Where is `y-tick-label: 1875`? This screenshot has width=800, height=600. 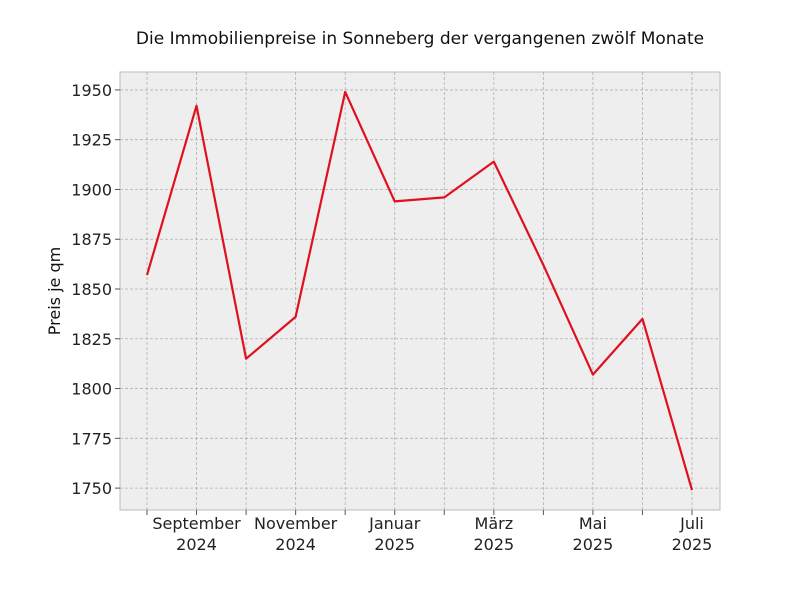 y-tick-label: 1875 is located at coordinates (91, 239).